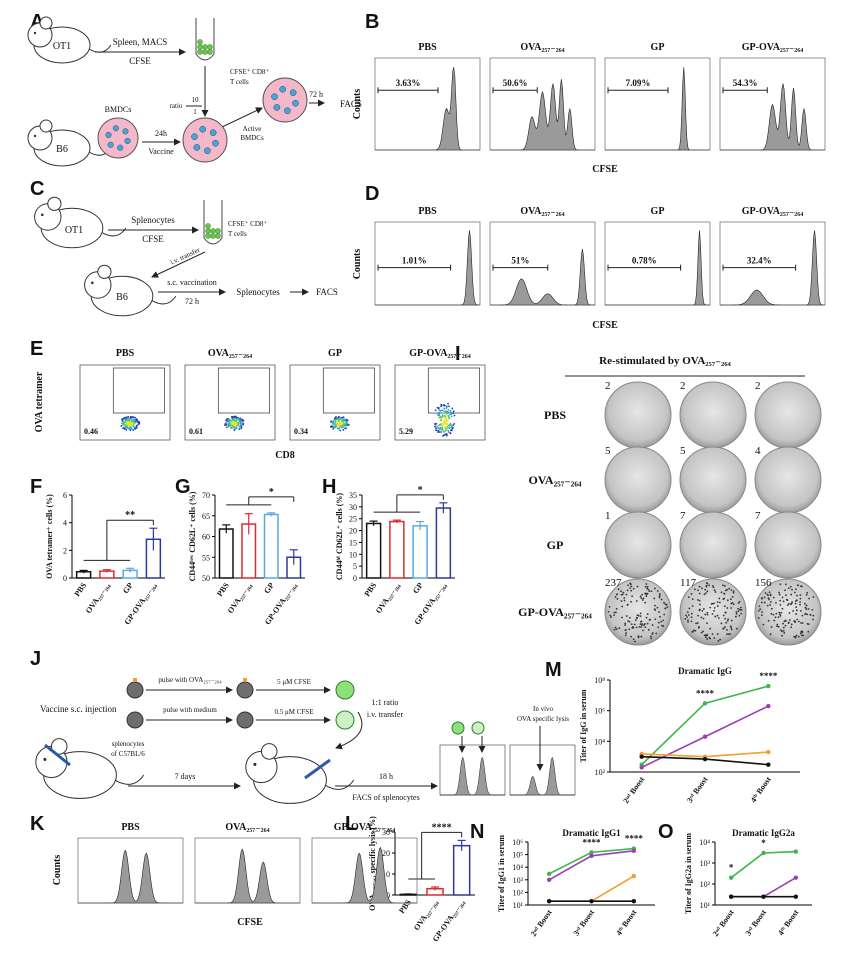 The width and height of the screenshot is (842, 954). Describe the element at coordinates (230, 402) in the screenshot. I see `flow-frame` at that location.